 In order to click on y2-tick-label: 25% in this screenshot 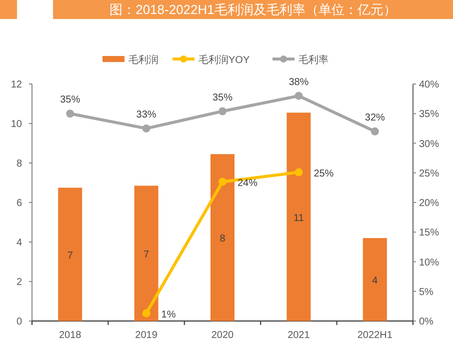, I will do `click(429, 174)`.